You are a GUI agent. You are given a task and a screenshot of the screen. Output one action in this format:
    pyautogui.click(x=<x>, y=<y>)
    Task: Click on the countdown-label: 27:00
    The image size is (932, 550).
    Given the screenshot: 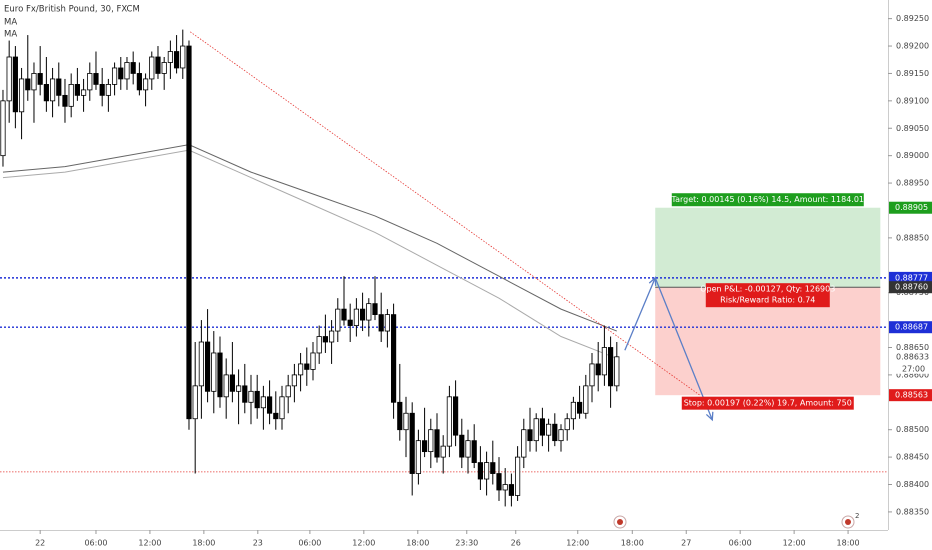 What is the action you would take?
    pyautogui.click(x=913, y=368)
    